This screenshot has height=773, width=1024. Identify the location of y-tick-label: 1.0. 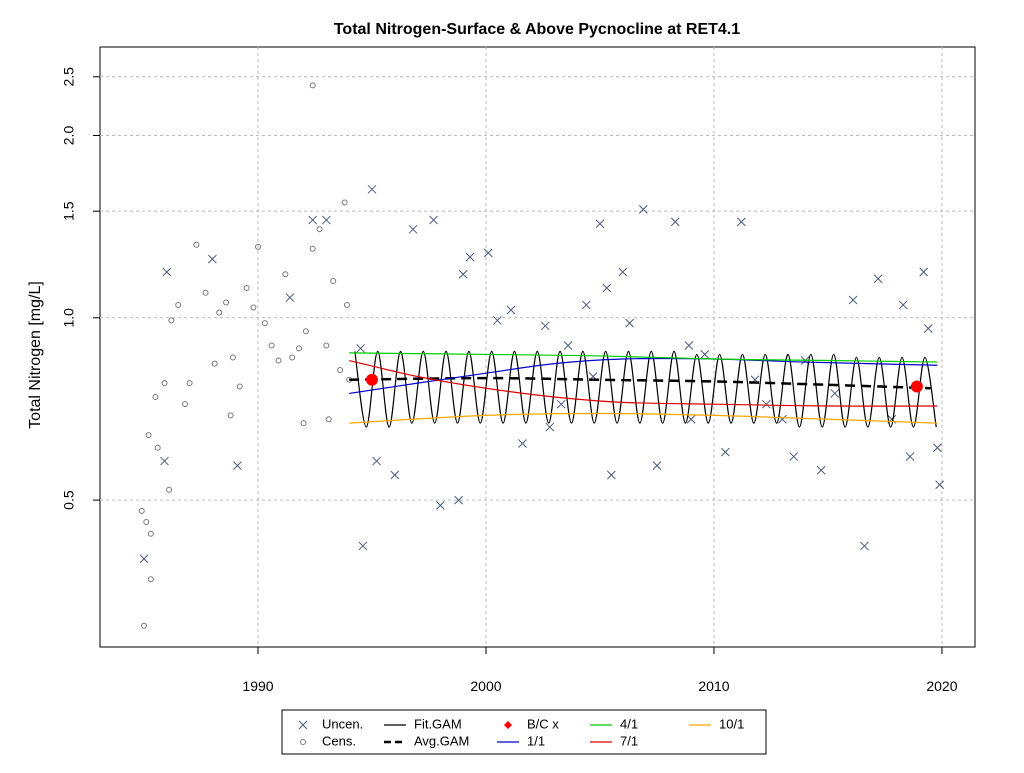
(69, 318).